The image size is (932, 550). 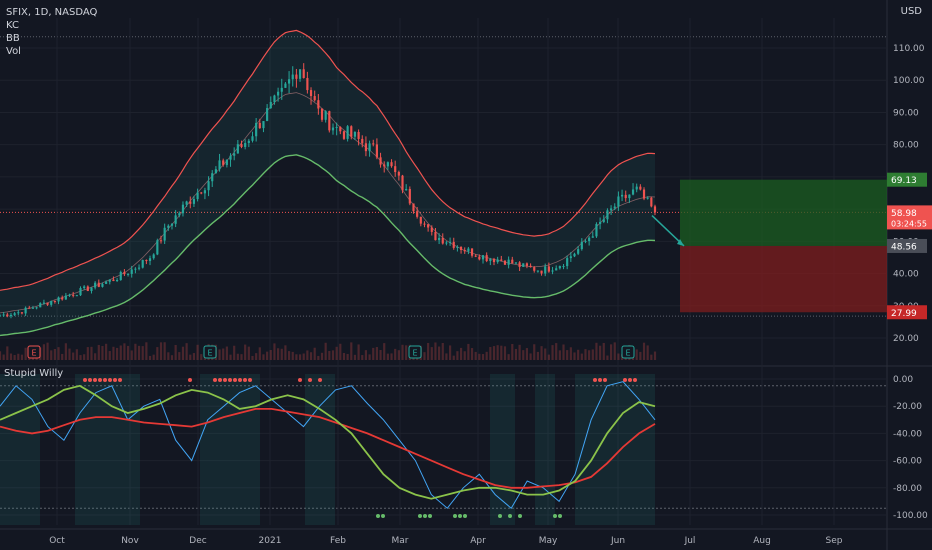 I want to click on oscillator-axis: 0.00 -20.00 -40.00 -60.00 -80.00 -100.00, so click(x=910, y=448).